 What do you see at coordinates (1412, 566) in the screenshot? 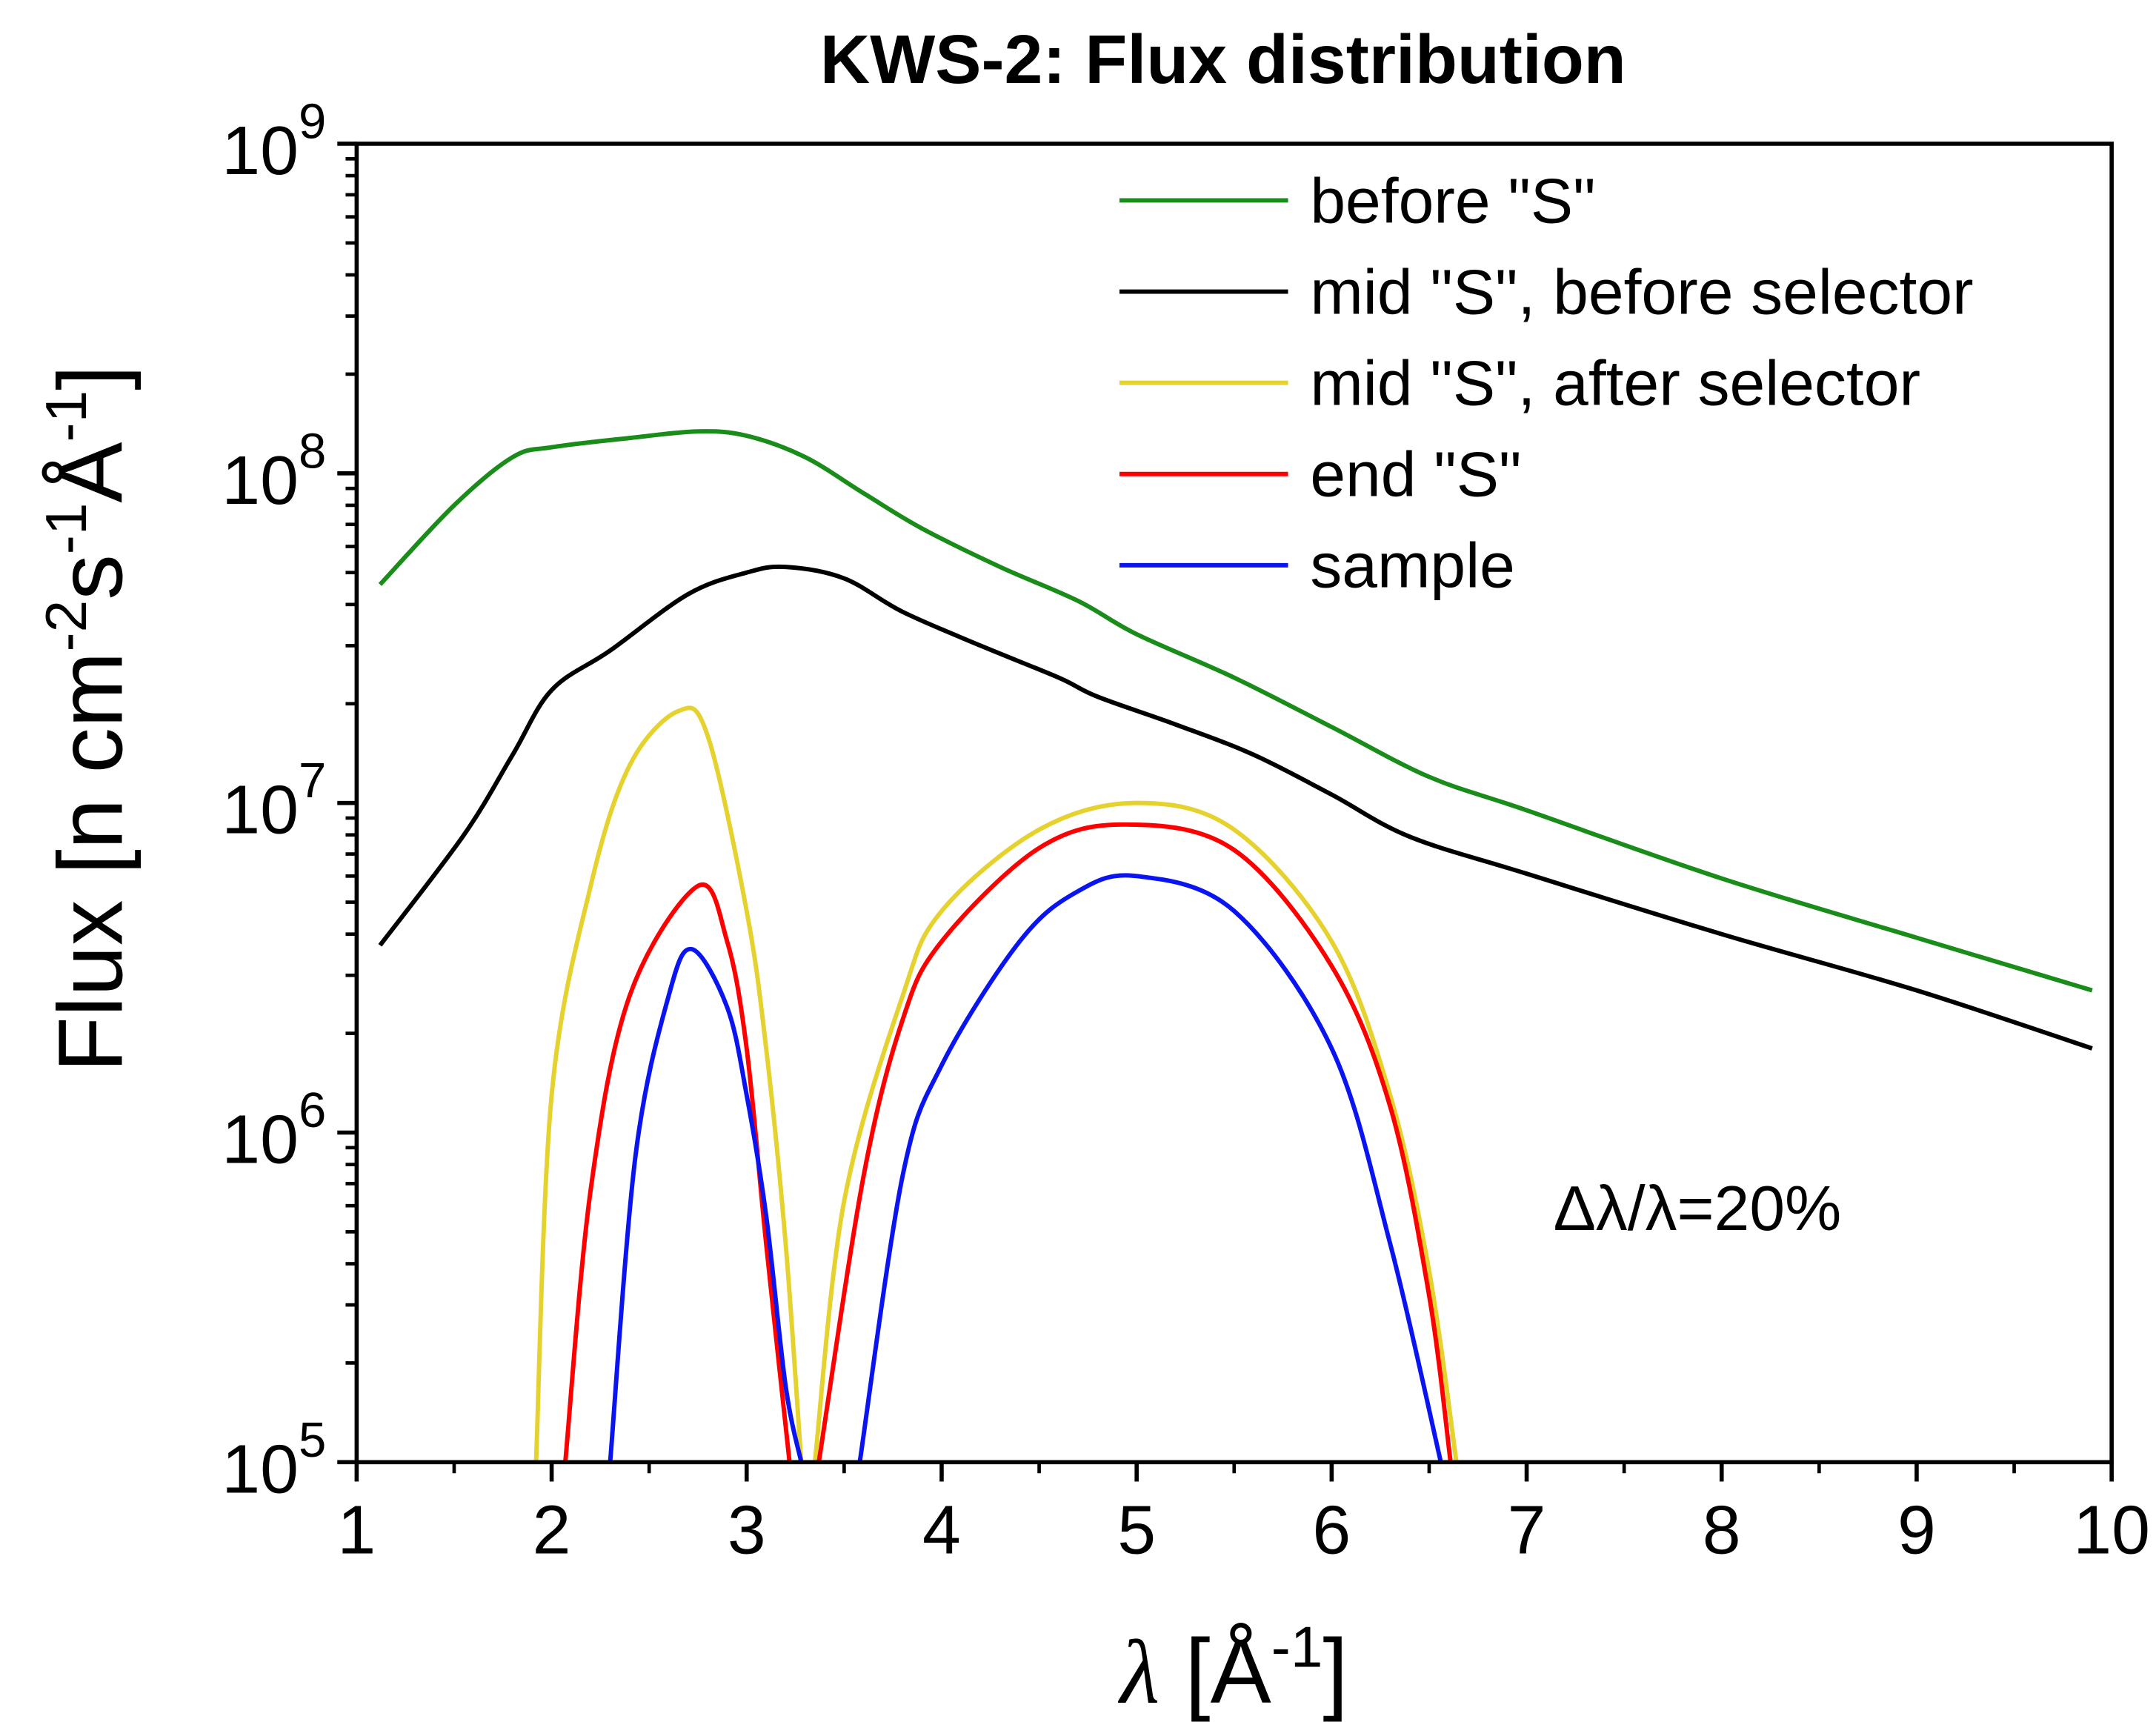
I see `legend-label-4: sample` at bounding box center [1412, 566].